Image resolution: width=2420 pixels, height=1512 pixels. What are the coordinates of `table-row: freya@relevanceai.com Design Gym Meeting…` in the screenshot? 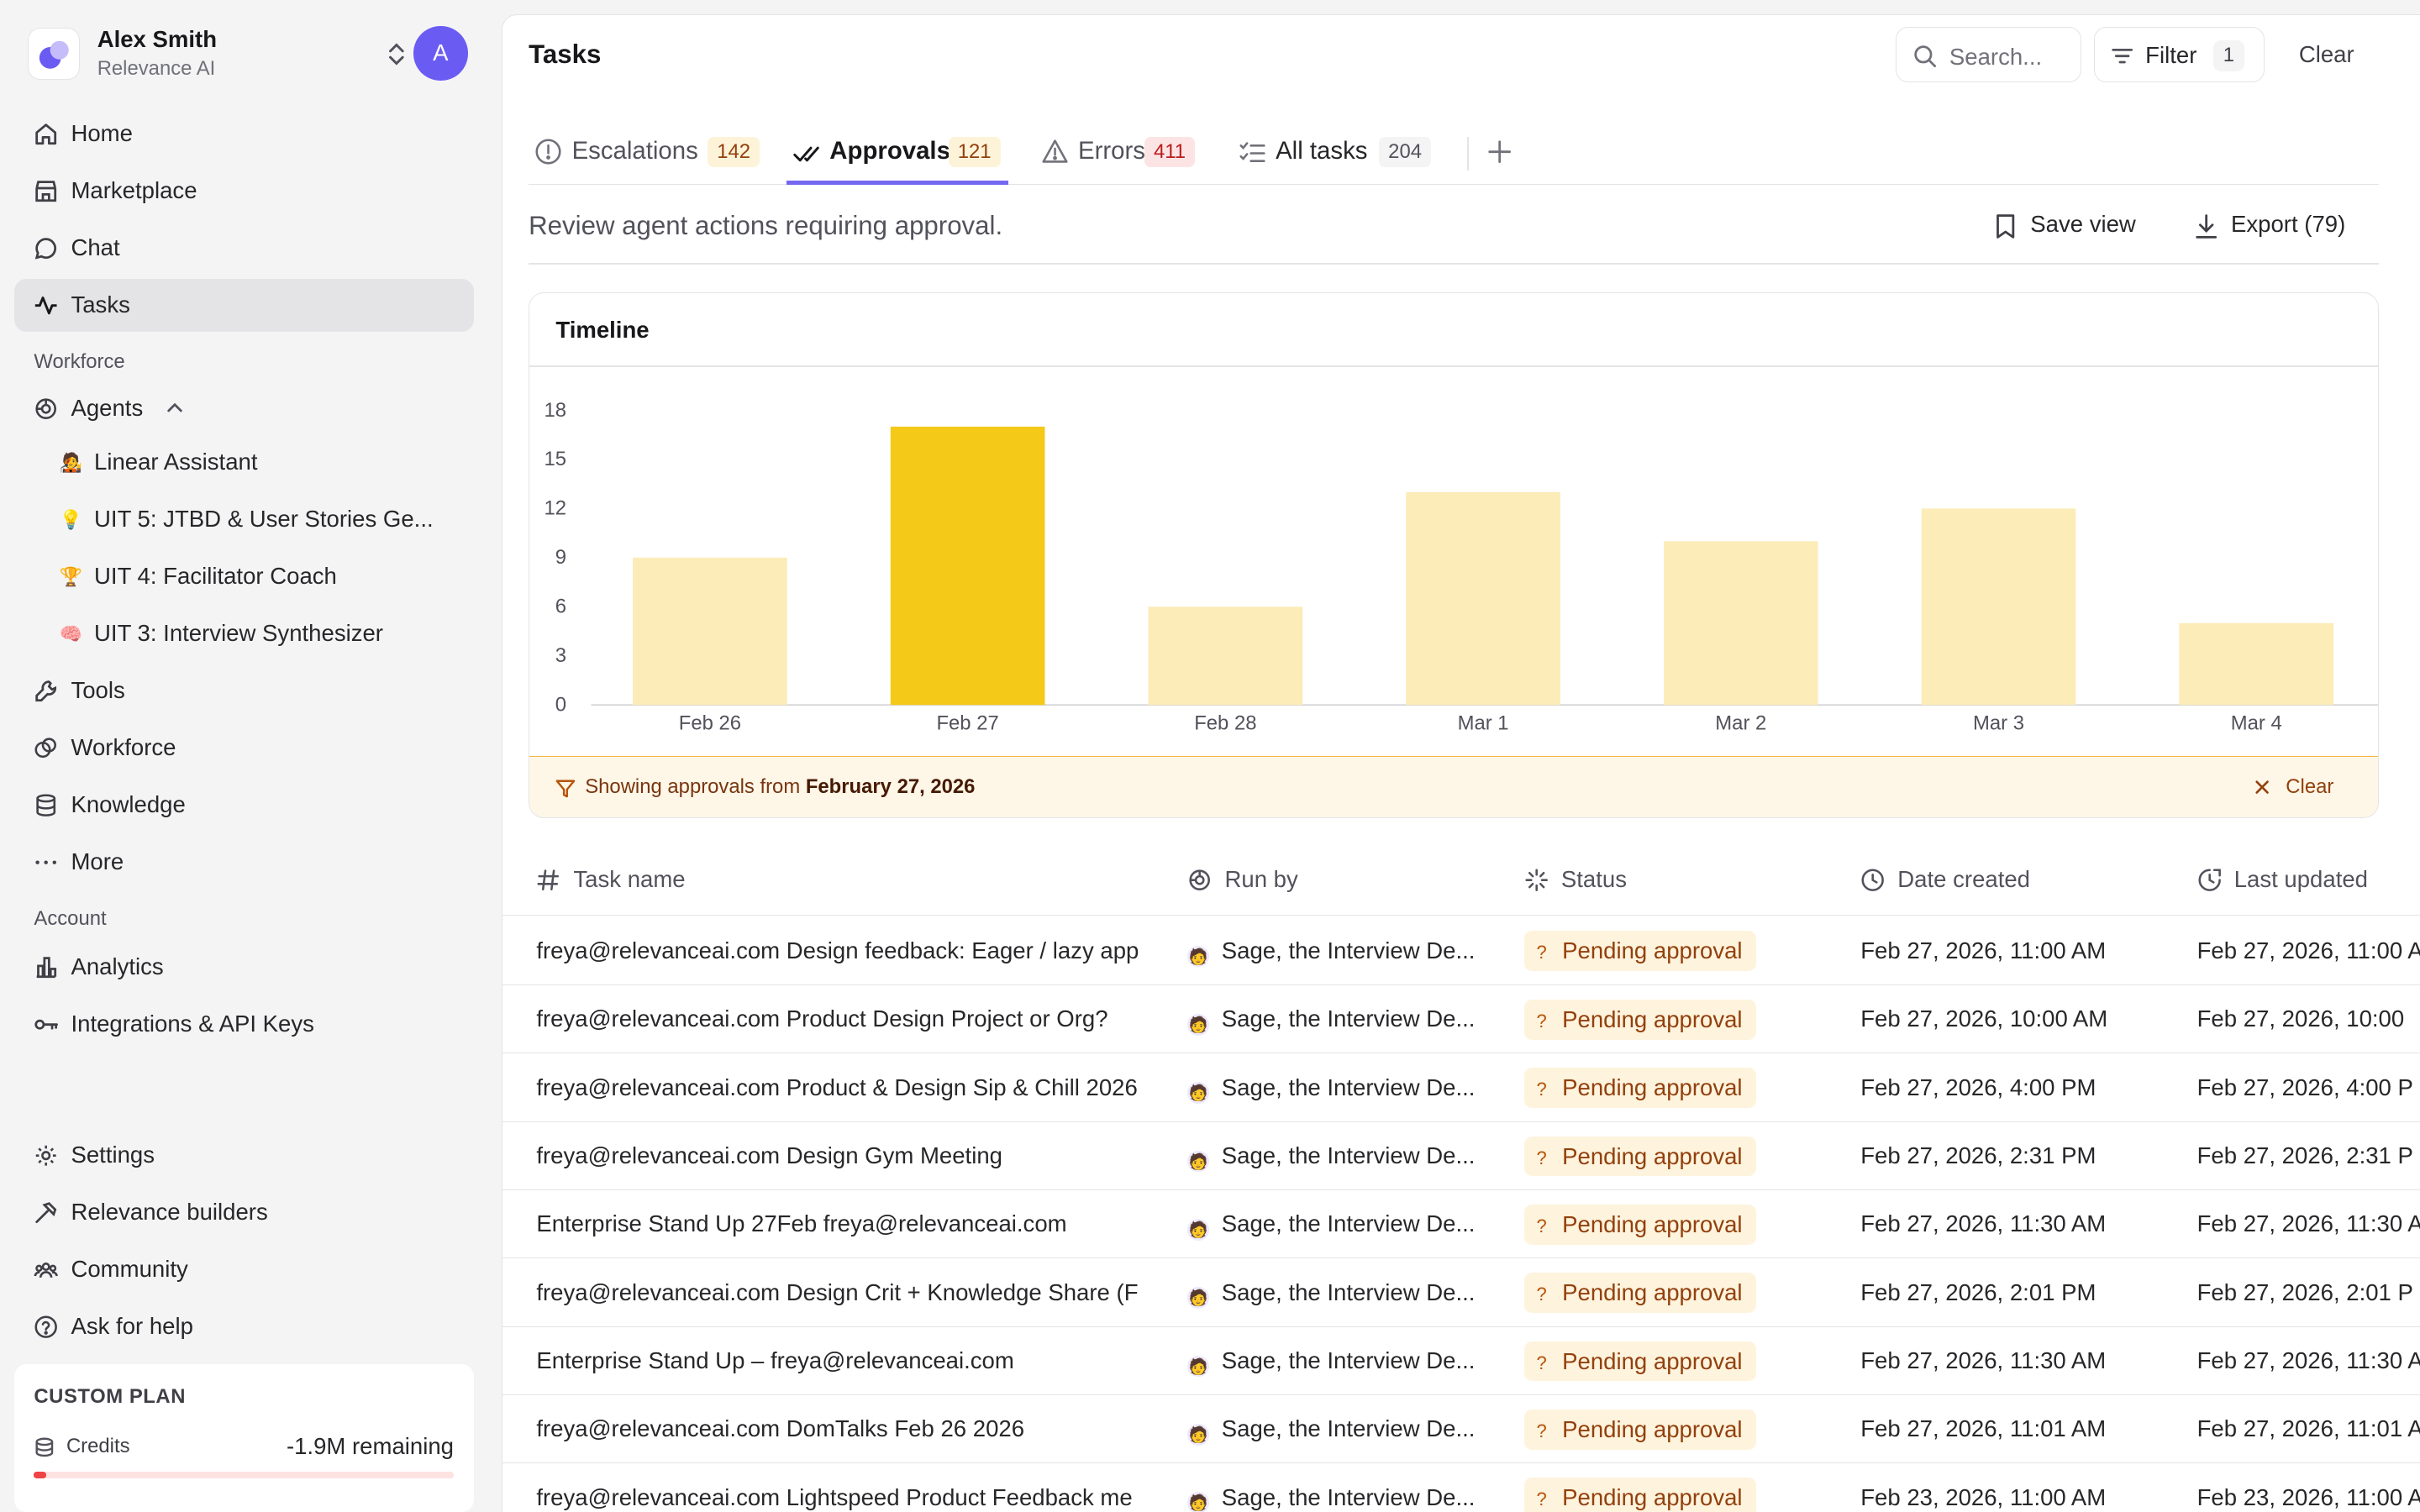 It's located at (1461, 1156).